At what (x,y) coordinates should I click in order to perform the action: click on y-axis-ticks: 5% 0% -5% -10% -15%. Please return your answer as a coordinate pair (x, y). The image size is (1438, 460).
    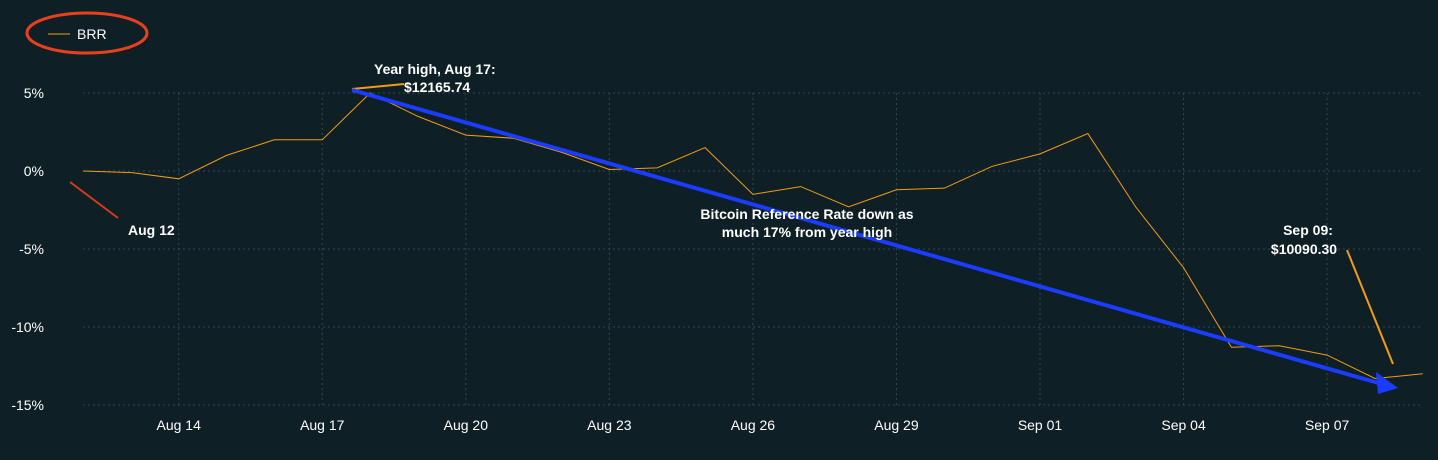
    Looking at the image, I should click on (27, 249).